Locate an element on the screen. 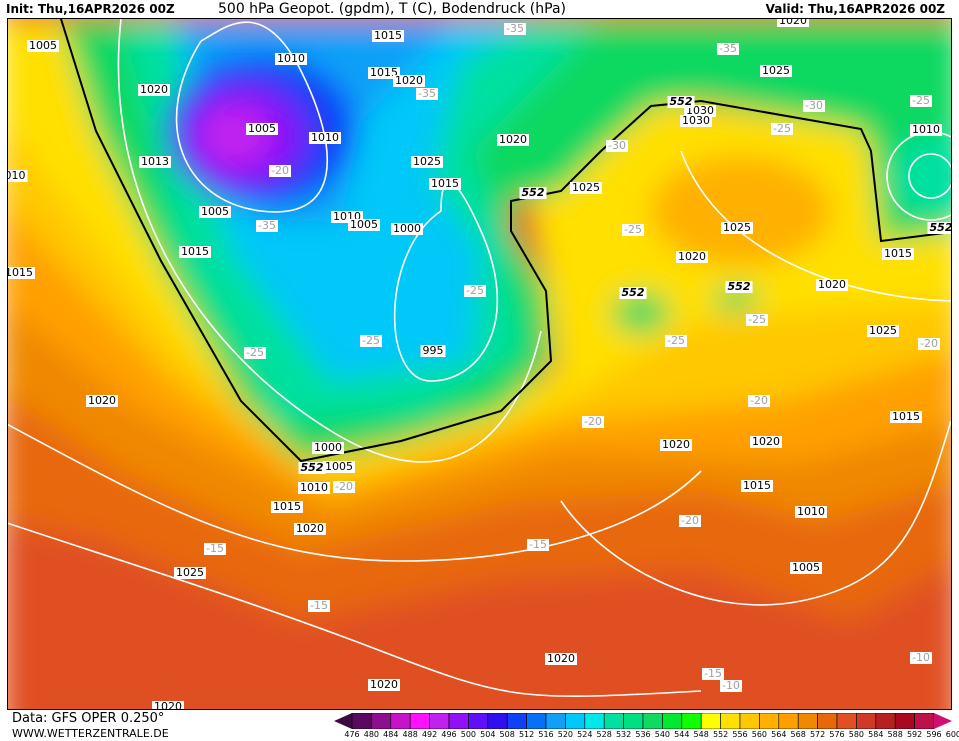 This screenshot has width=959, height=741. legend-label: 484 is located at coordinates (391, 734).